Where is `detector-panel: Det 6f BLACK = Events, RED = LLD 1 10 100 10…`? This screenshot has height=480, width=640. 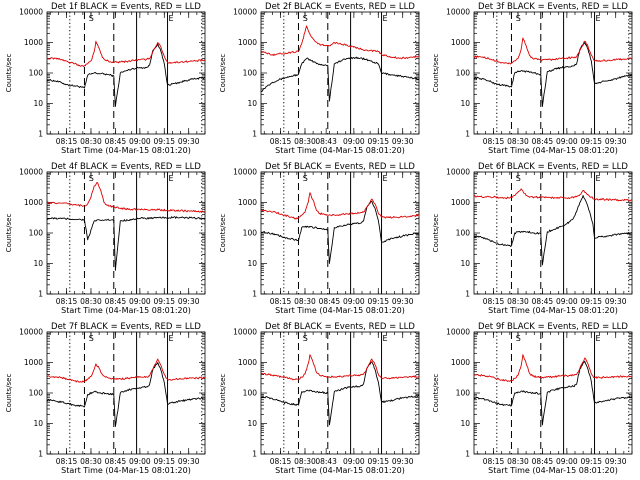 detector-panel: Det 6f BLACK = Events, RED = LLD 1 10 100 10… is located at coordinates (532, 238).